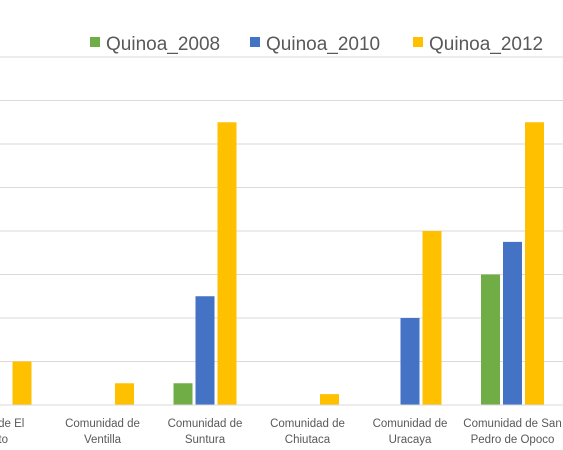 Image resolution: width=563 pixels, height=450 pixels. What do you see at coordinates (323, 44) in the screenshot?
I see `legend-label: Quinoa_2010` at bounding box center [323, 44].